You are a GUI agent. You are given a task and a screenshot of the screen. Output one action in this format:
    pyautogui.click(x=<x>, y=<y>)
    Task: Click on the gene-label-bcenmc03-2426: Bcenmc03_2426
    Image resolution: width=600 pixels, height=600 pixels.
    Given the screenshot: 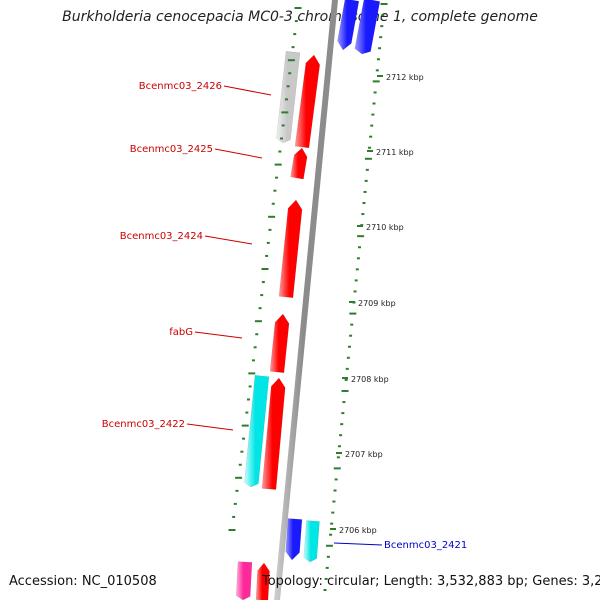 What is the action you would take?
    pyautogui.click(x=205, y=88)
    